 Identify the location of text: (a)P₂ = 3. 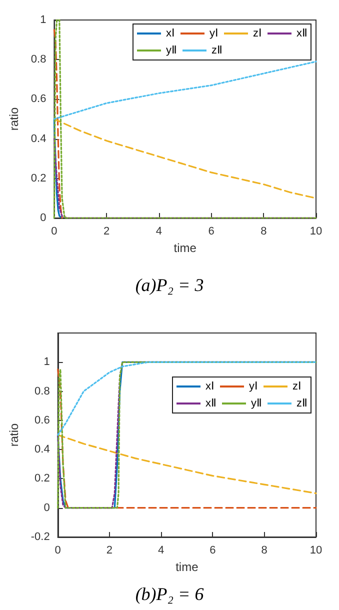
(169, 285).